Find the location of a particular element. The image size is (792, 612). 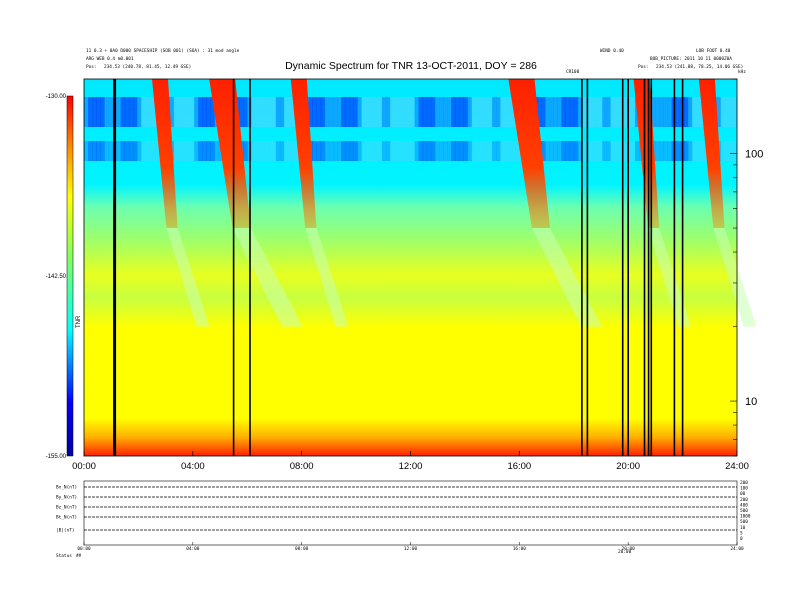

lower-row-label: Bz_N(nT) is located at coordinates (66, 508).